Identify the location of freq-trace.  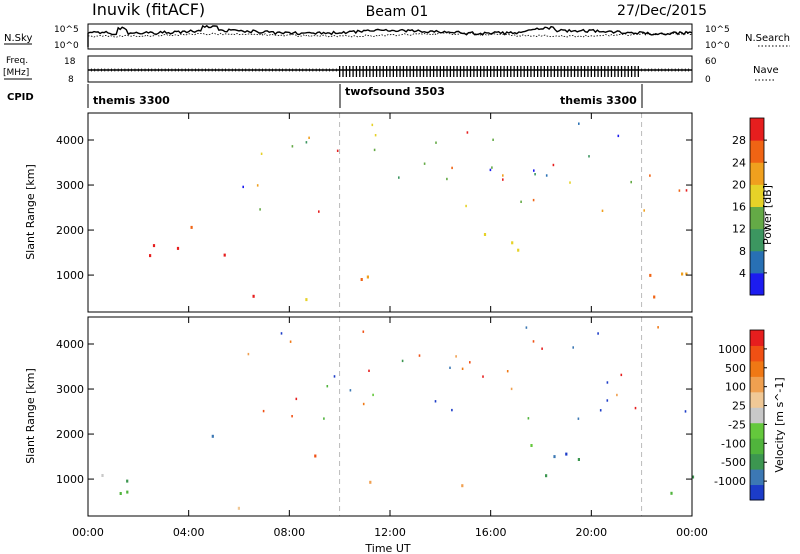
(389, 71).